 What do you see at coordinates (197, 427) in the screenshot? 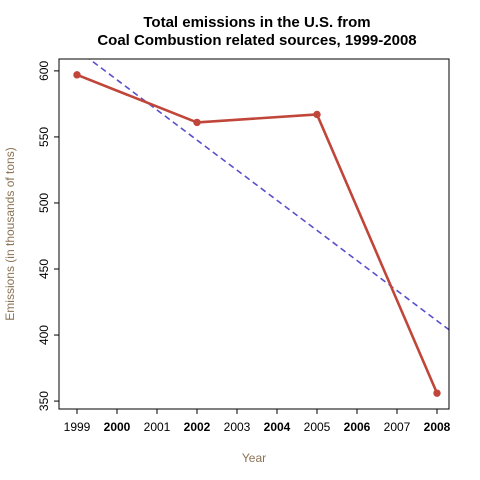
I see `x-tick-label: 2002` at bounding box center [197, 427].